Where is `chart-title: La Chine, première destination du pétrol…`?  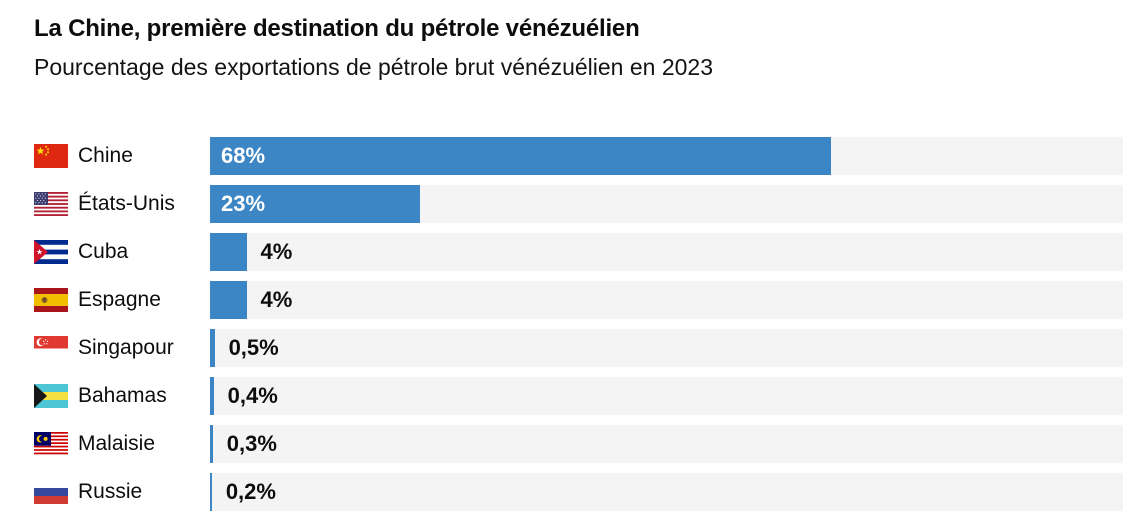
chart-title: La Chine, première destination du pétrol… is located at coordinates (337, 28).